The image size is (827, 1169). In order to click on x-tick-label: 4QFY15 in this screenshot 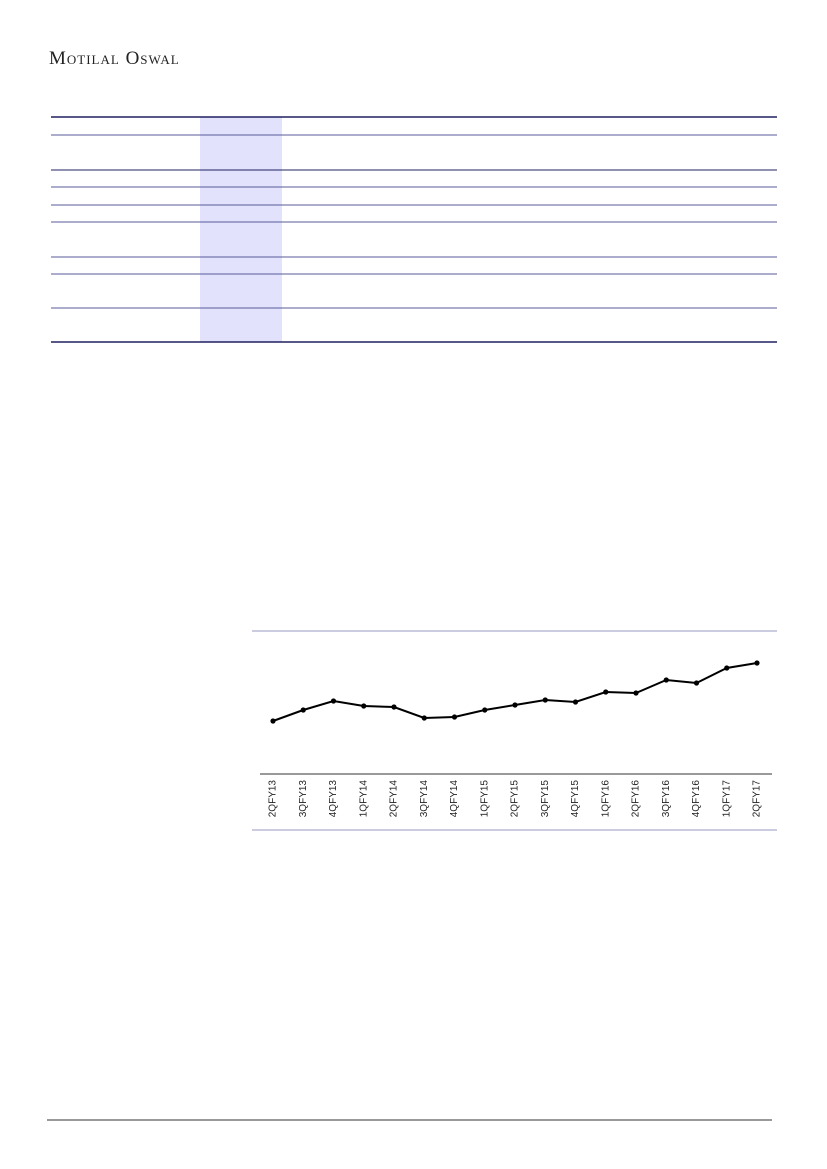, I will do `click(575, 799)`.